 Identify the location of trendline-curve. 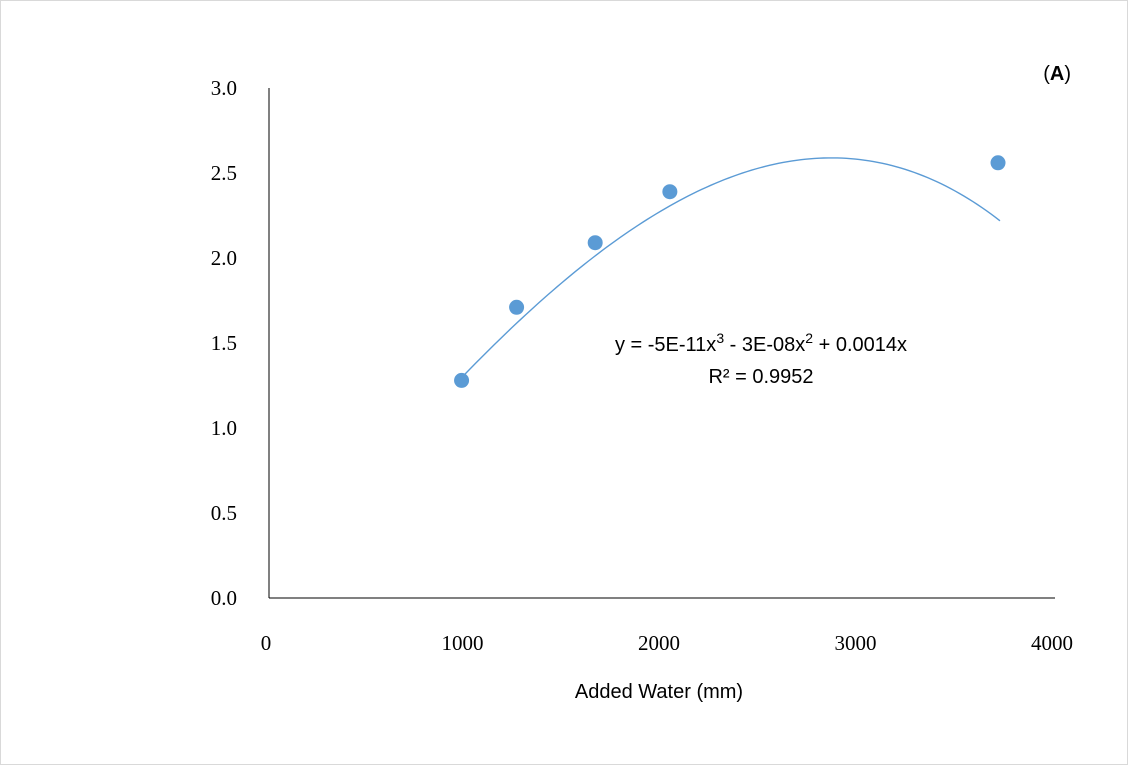
(729, 270).